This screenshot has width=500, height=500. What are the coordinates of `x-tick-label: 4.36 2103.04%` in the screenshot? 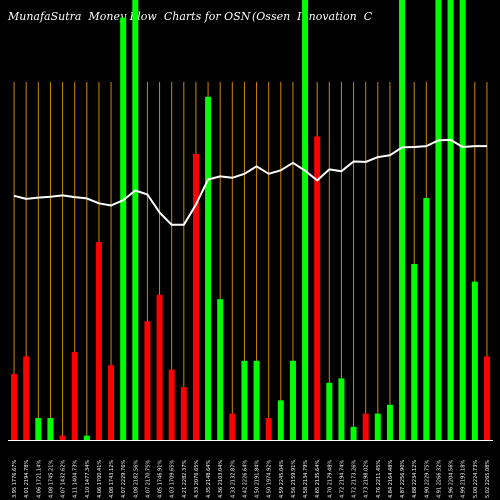 It's located at (221, 479).